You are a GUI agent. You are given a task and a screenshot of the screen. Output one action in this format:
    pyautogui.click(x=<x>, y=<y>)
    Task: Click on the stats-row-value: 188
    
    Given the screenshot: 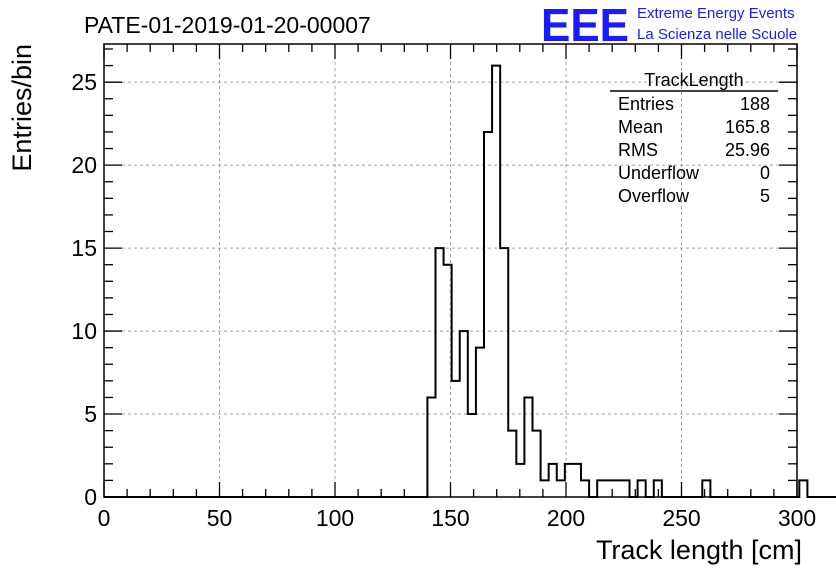 What is the action you would take?
    pyautogui.click(x=755, y=104)
    